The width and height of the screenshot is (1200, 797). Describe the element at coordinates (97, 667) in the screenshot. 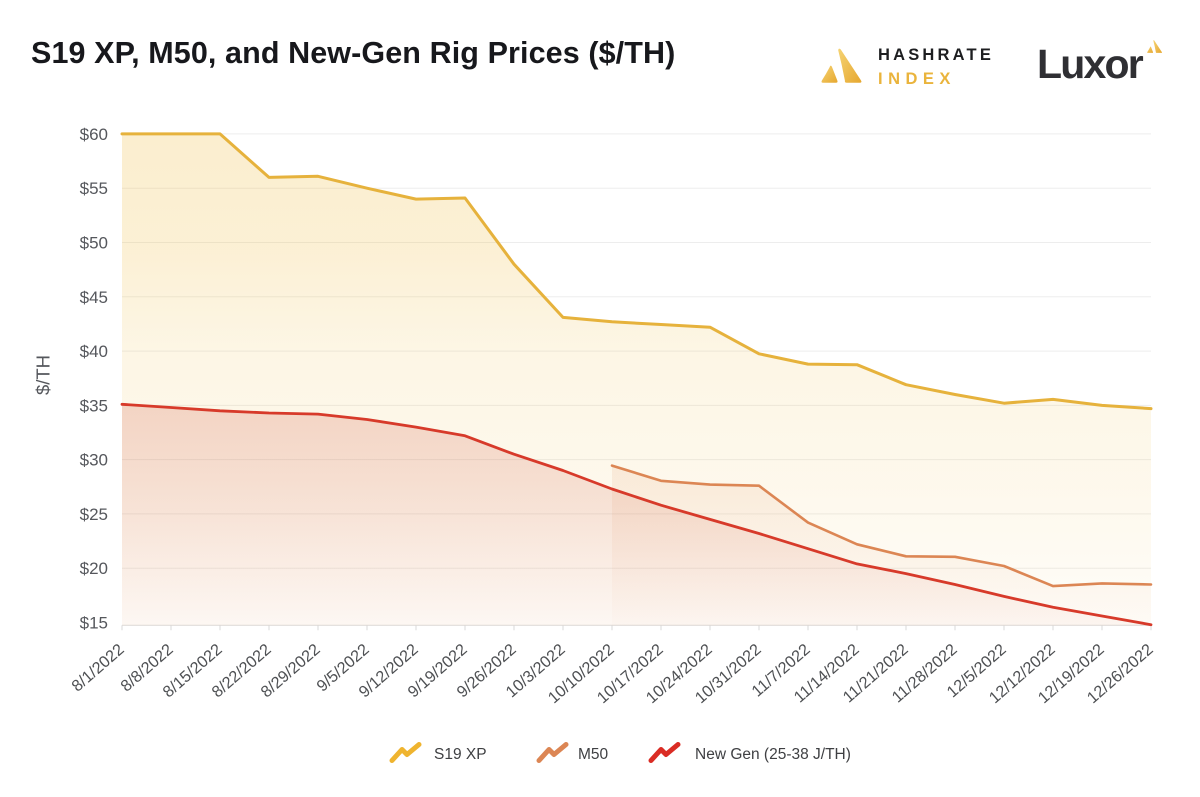

I see `svg-text: 8/1/2022` at that location.